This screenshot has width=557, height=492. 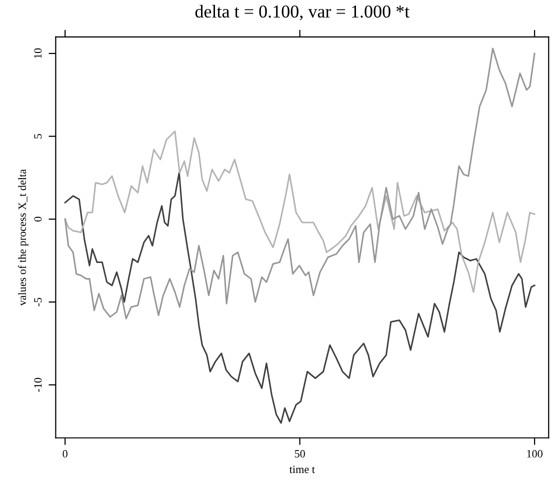 I want to click on chart-title: delta t = 0.100, var = 1.000 *t, so click(x=302, y=12).